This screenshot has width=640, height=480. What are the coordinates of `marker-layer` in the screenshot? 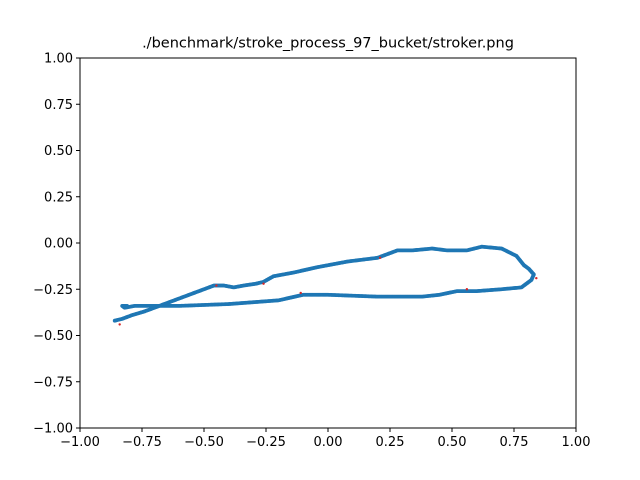 It's located at (328, 291).